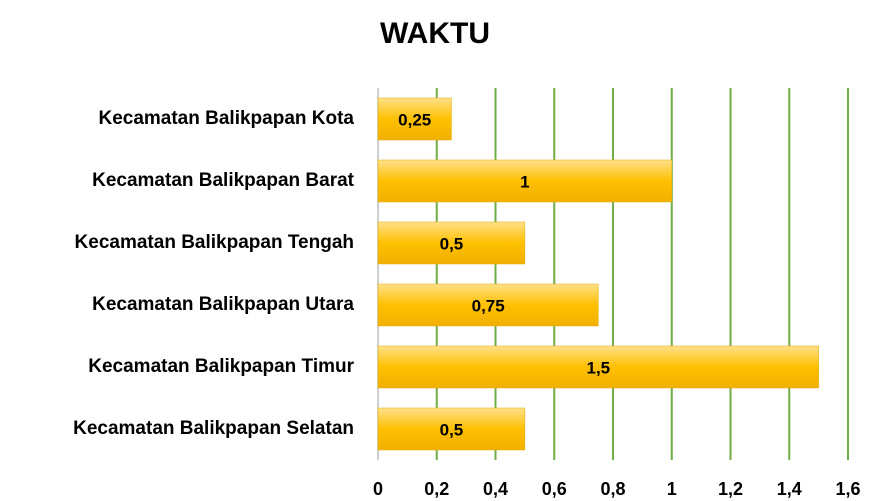 This screenshot has height=501, width=869. What do you see at coordinates (213, 428) in the screenshot?
I see `y-tick-label: Kecamatan Balikpapan Selatan` at bounding box center [213, 428].